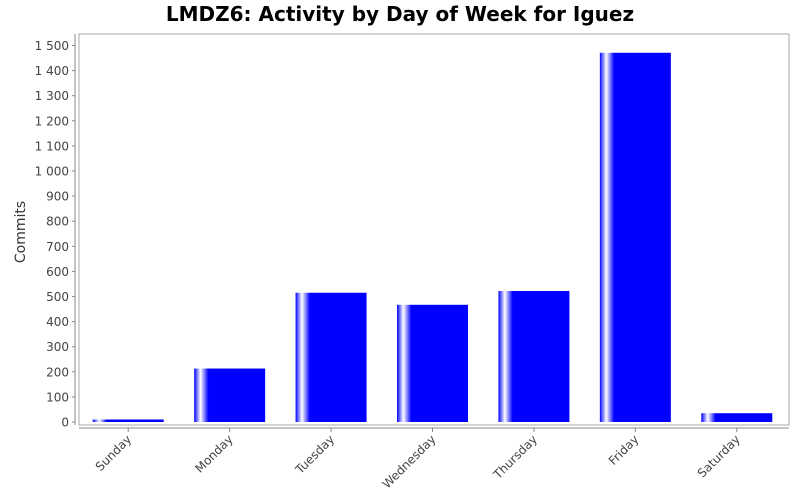  I want to click on y-tick-label: 100, so click(57, 397).